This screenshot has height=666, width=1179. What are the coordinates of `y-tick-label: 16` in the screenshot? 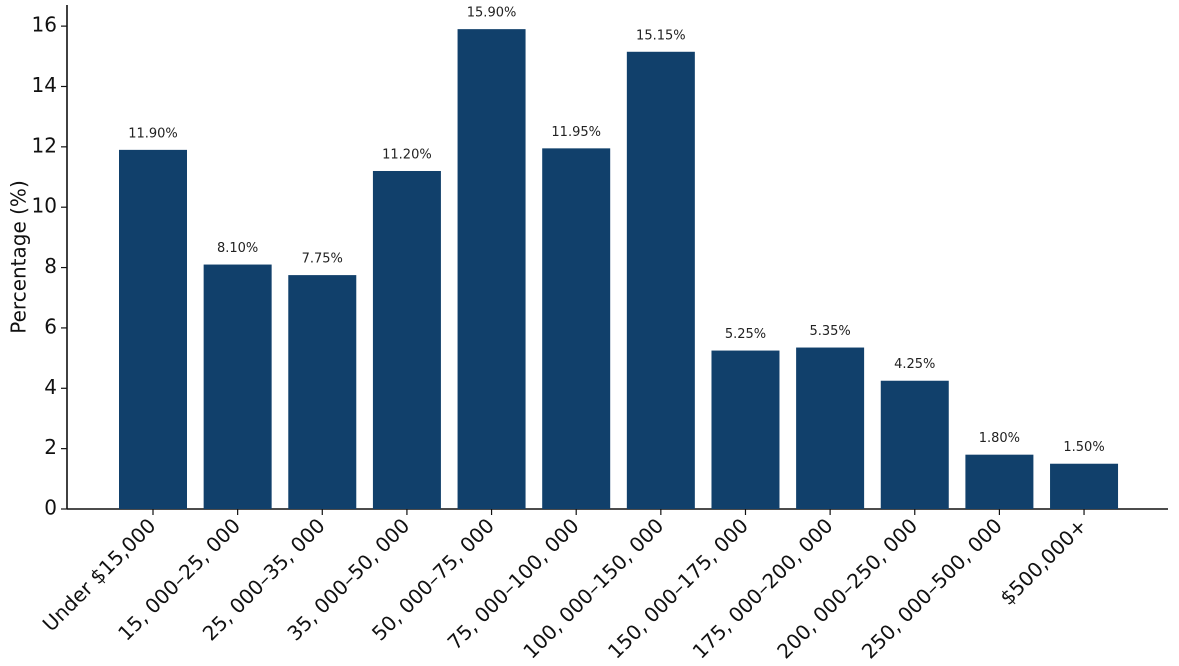 It's located at (44, 25).